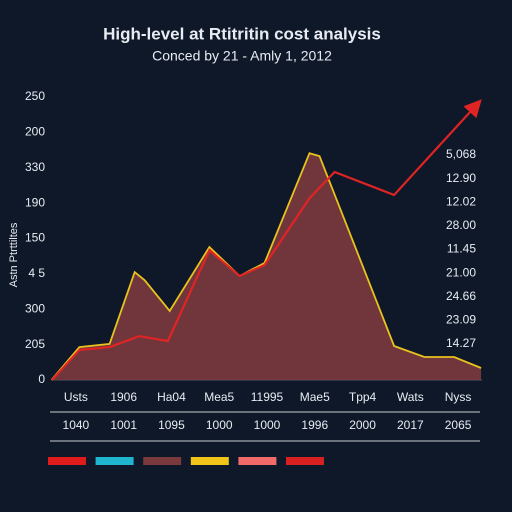 The width and height of the screenshot is (512, 512). I want to click on chart-subtitle: Conced by 21 - Amly 1, 2012, so click(242, 56).